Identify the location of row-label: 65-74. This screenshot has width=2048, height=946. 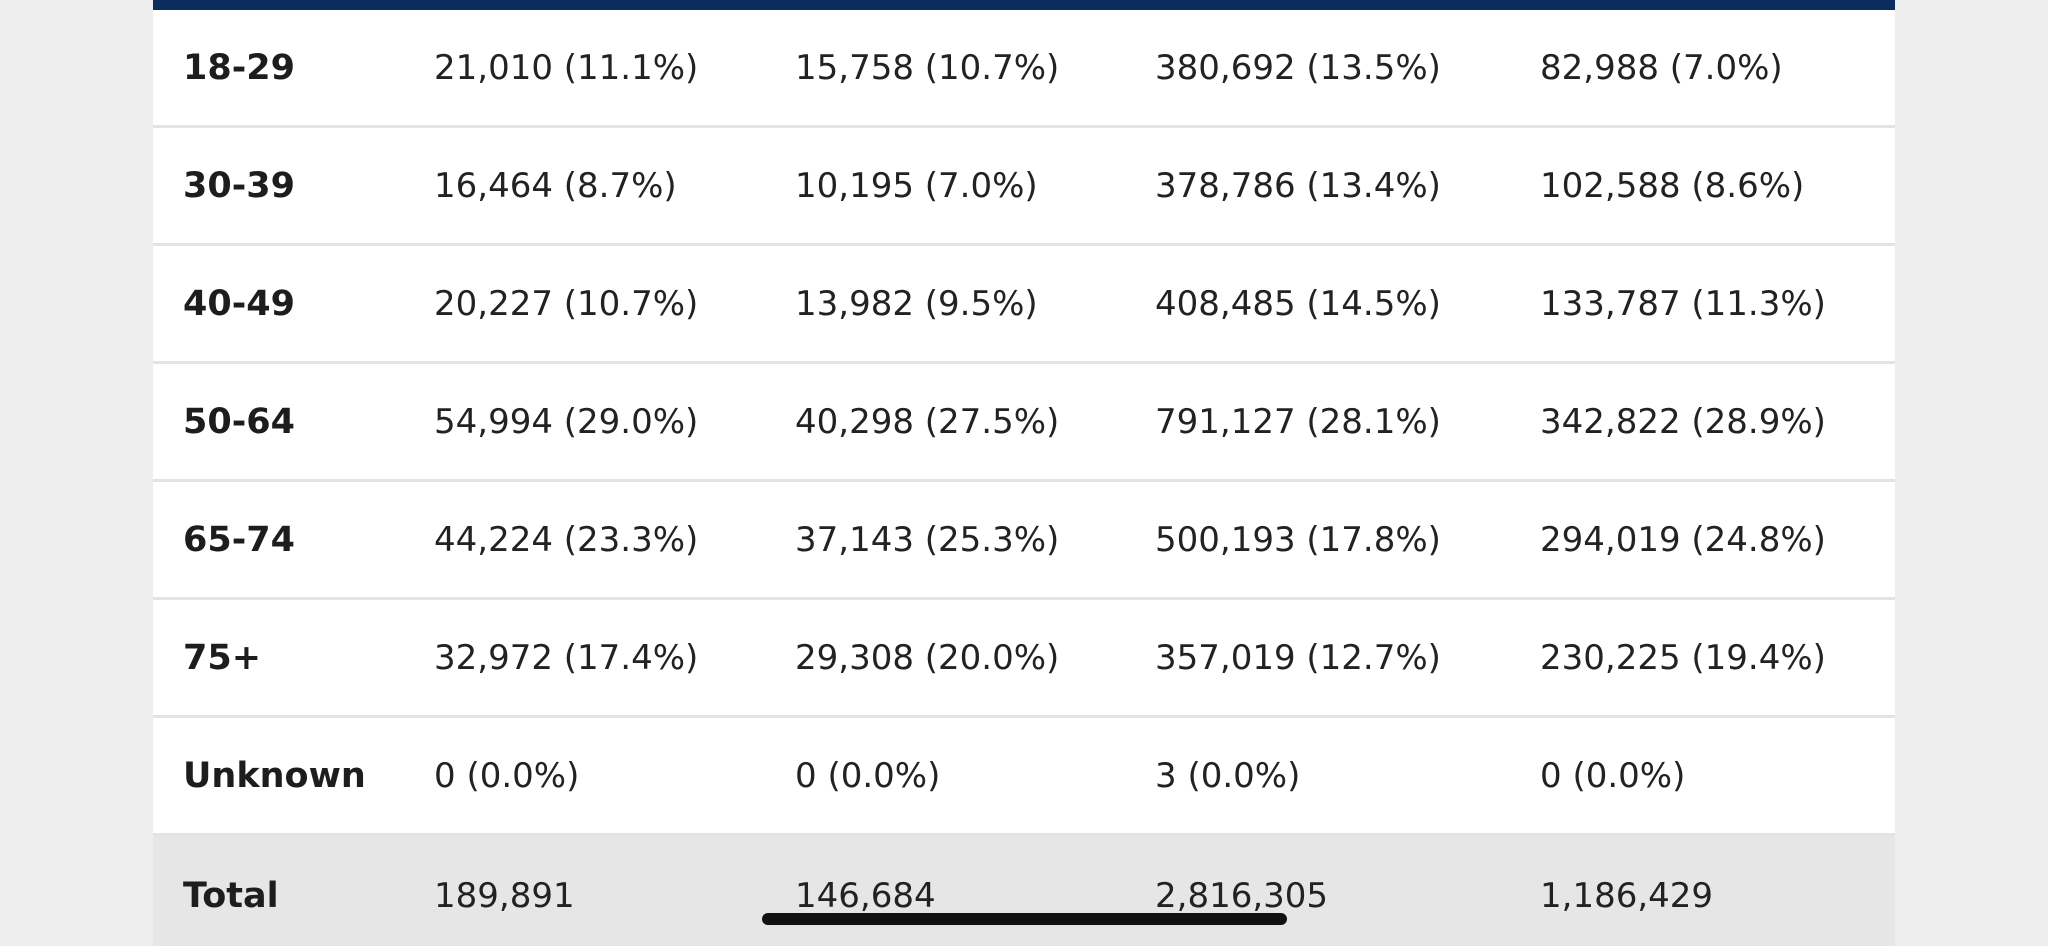
(239, 539).